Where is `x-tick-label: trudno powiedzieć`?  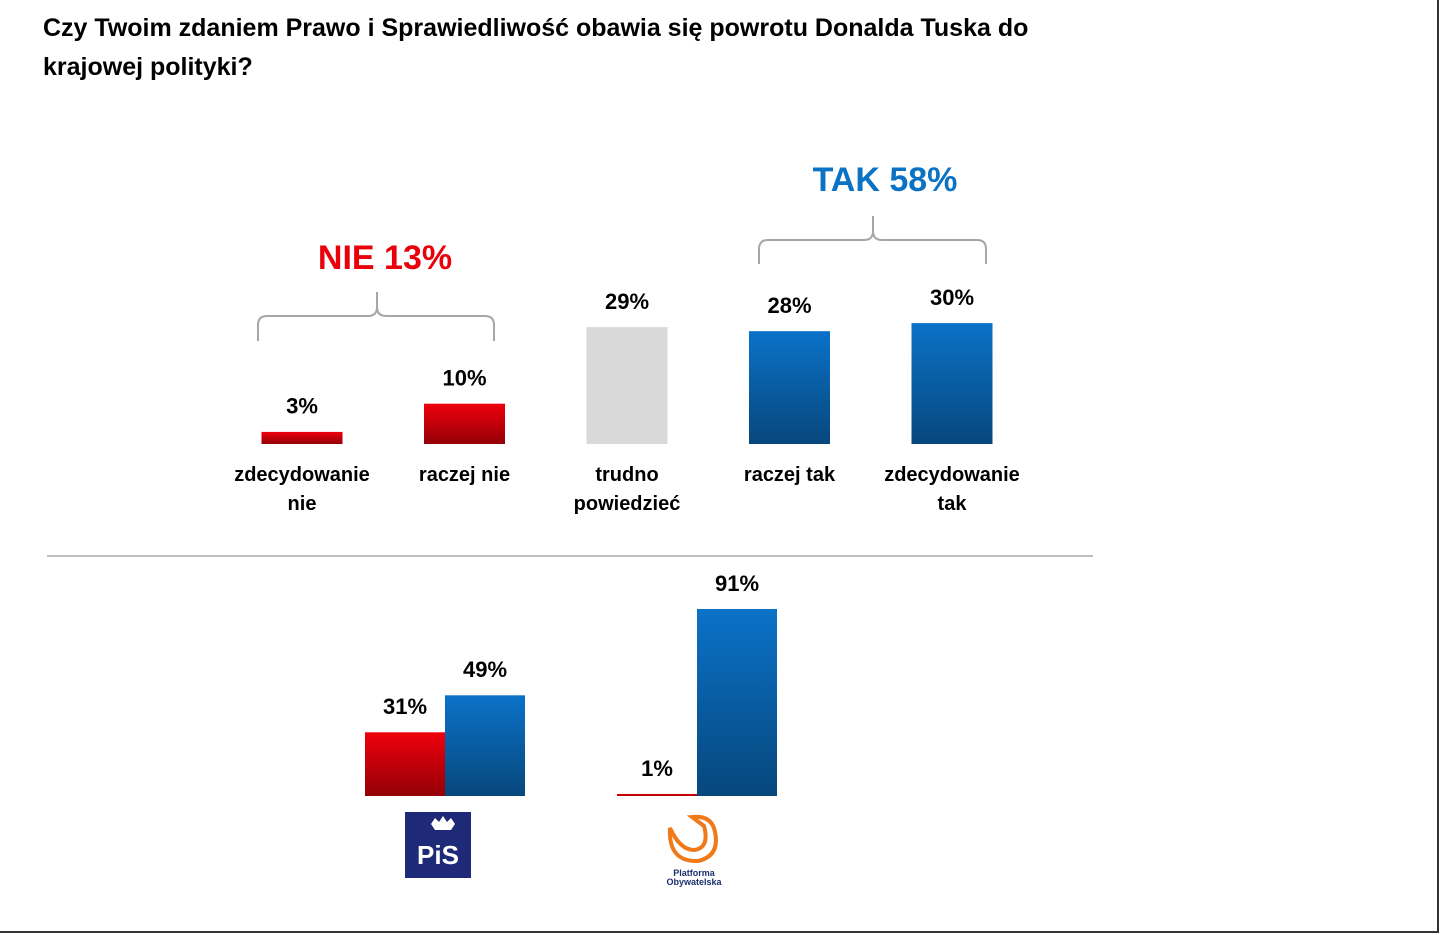
x-tick-label: trudno powiedzieć is located at coordinates (627, 489).